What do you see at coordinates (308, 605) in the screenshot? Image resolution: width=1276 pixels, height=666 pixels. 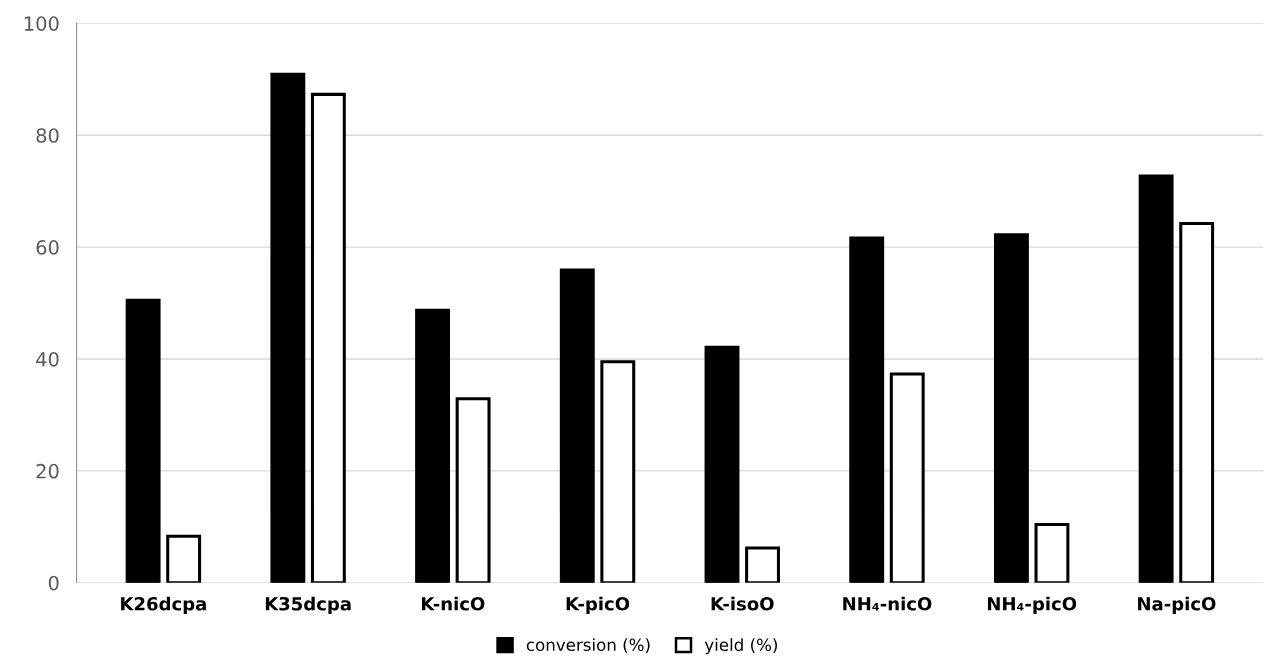 I see `x-tick-label: K35dcpa` at bounding box center [308, 605].